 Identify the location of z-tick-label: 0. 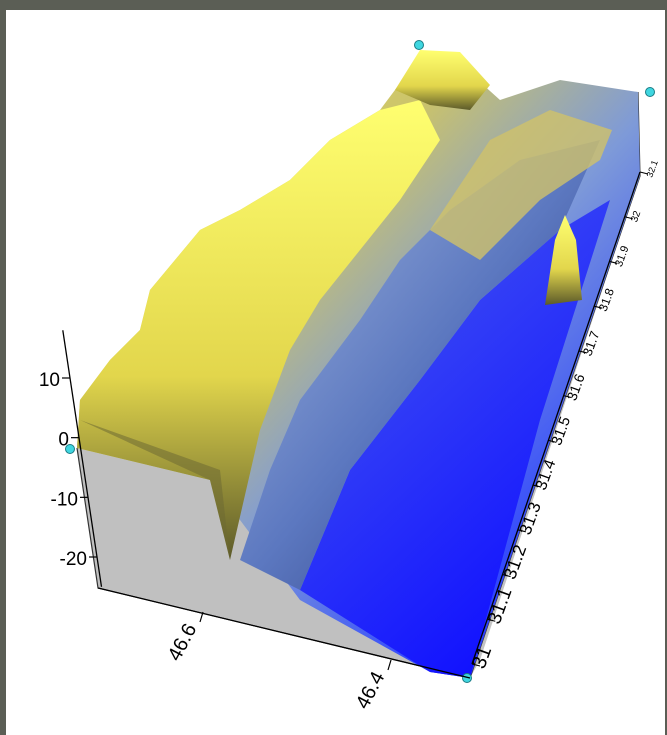
(63, 440).